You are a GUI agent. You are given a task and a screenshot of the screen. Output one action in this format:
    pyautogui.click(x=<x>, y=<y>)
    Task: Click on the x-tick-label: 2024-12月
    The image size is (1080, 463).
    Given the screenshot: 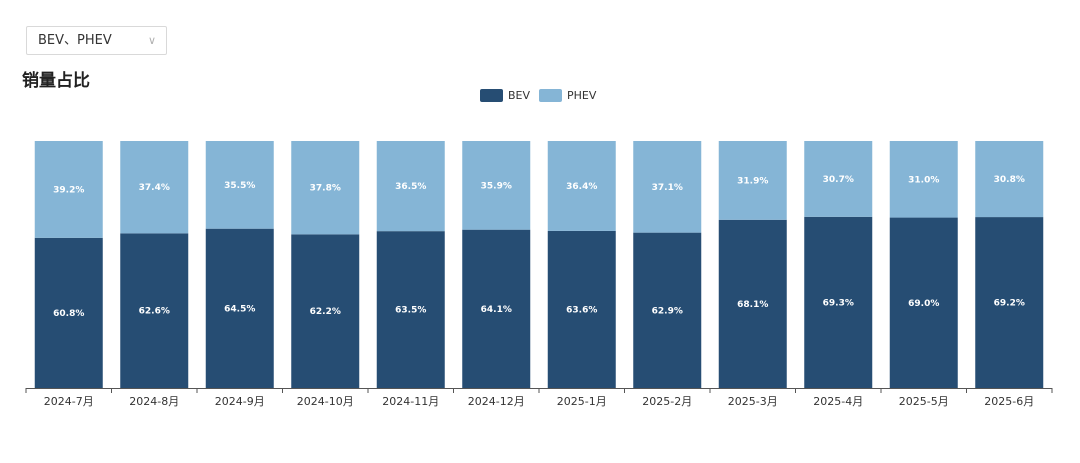 What is the action you would take?
    pyautogui.click(x=496, y=401)
    